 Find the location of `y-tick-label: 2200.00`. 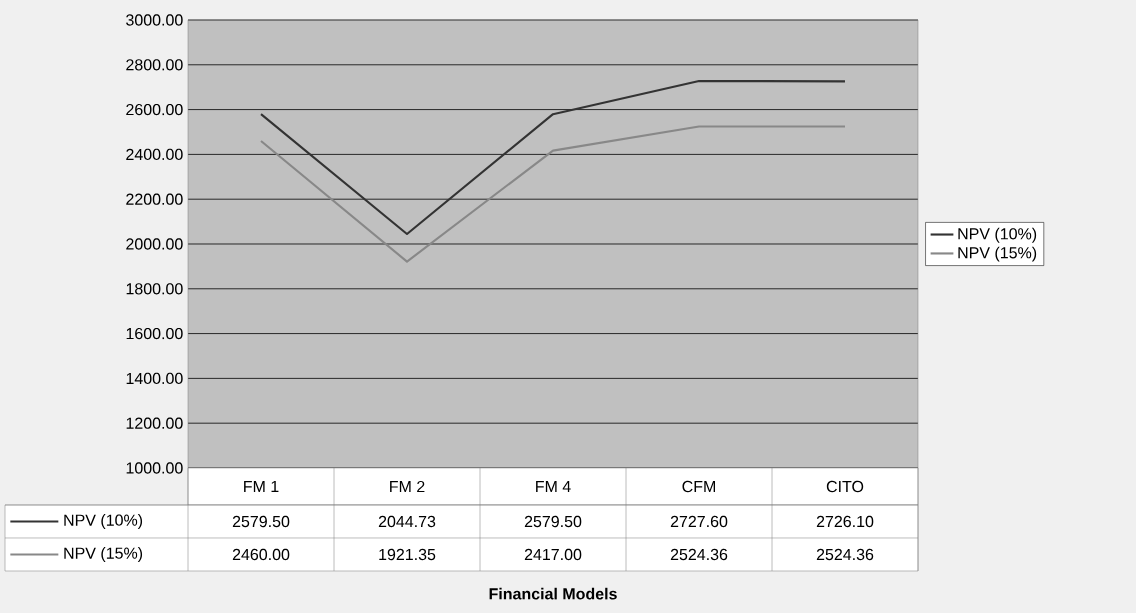

y-tick-label: 2200.00 is located at coordinates (154, 199).